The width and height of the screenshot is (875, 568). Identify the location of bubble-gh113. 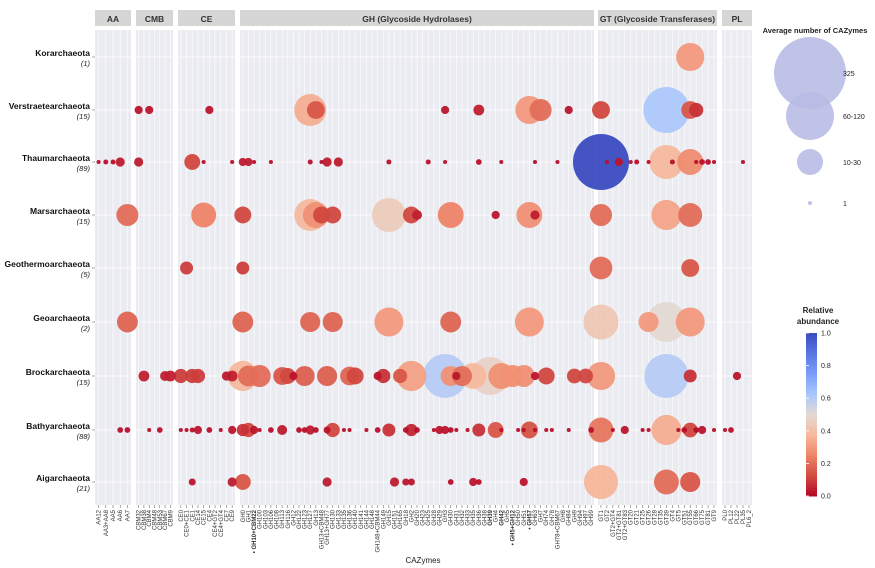
(282, 430).